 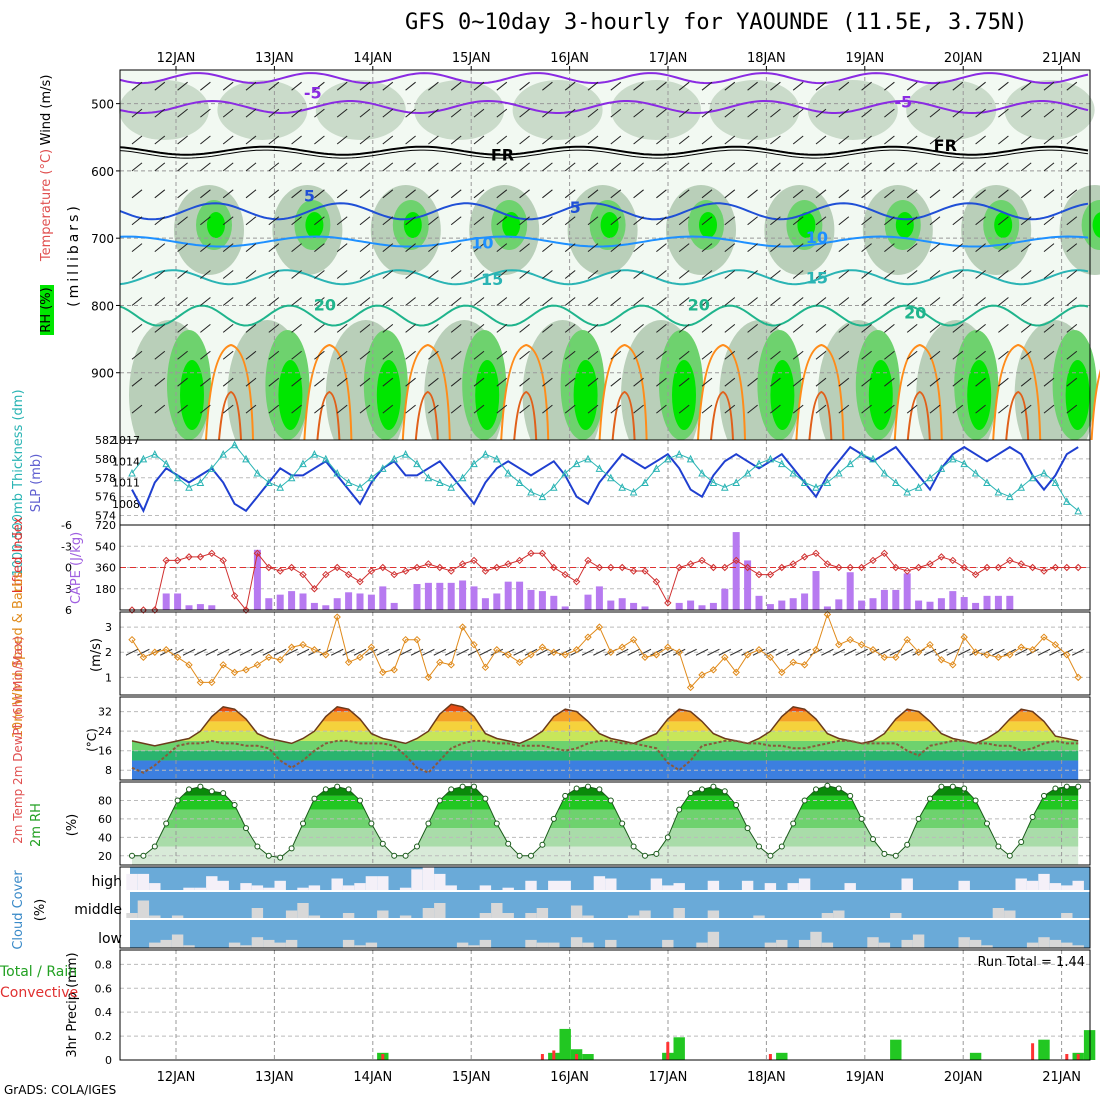 I want to click on panel-frame, so click(x=605, y=823).